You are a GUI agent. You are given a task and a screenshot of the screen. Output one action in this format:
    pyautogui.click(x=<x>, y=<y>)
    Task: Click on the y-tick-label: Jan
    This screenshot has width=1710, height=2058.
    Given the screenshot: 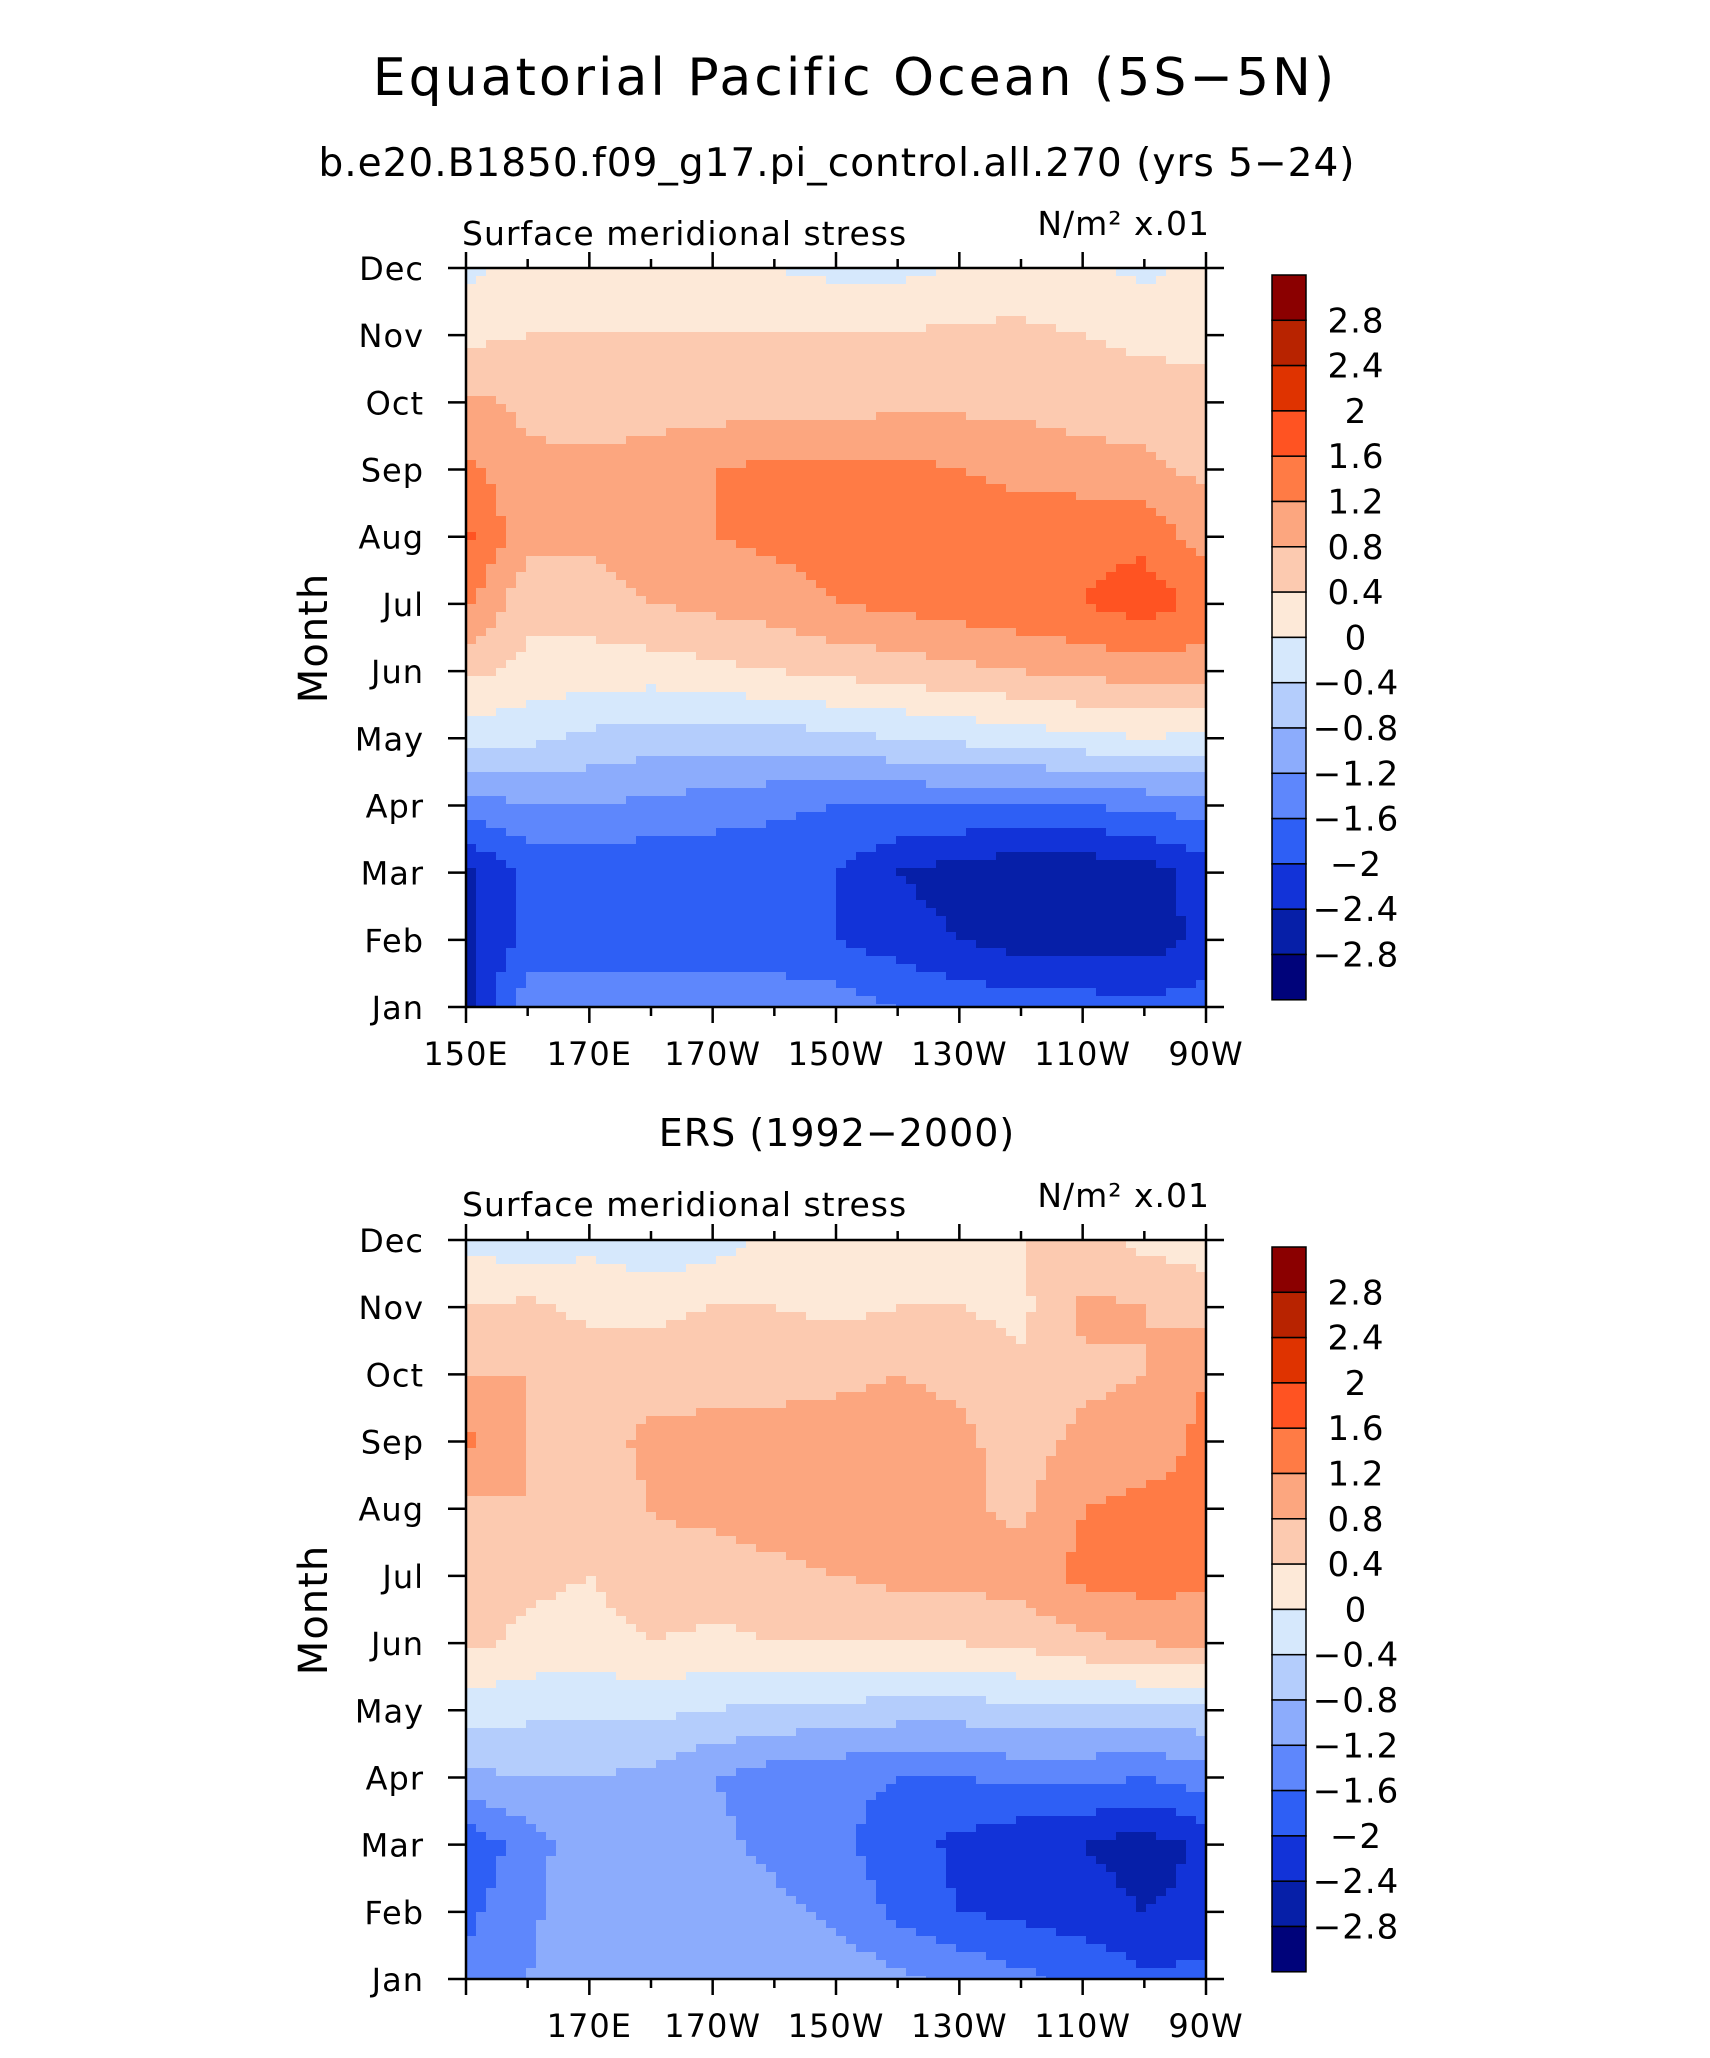 What is the action you would take?
    pyautogui.click(x=397, y=1980)
    